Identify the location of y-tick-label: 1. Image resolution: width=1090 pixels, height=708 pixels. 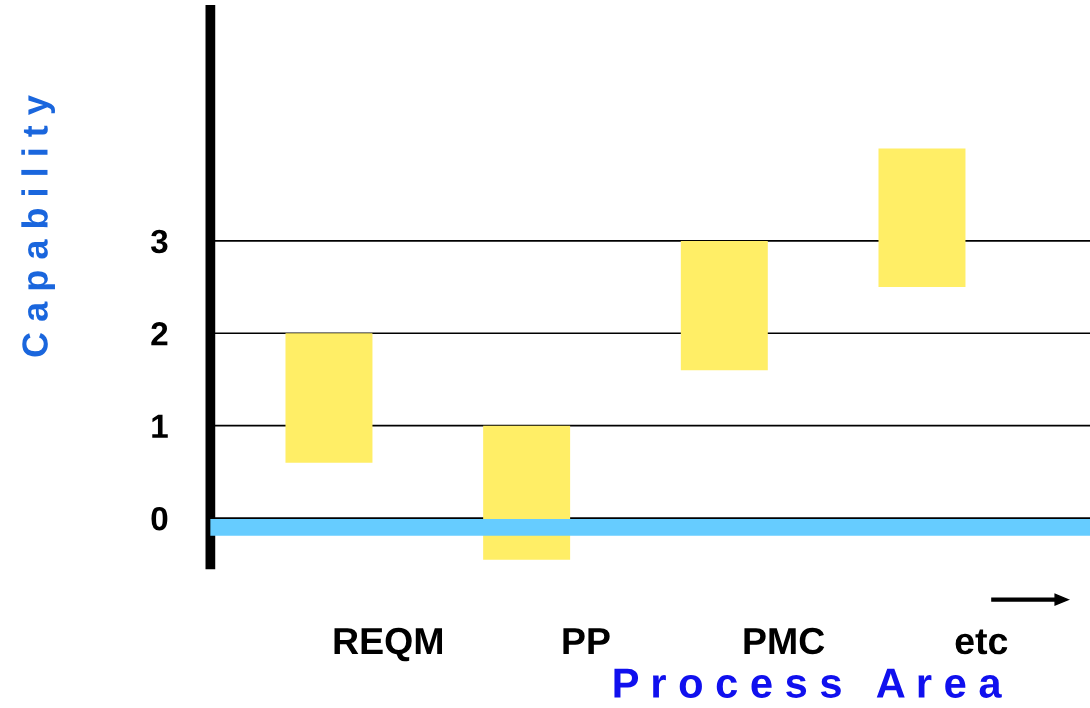
(160, 426).